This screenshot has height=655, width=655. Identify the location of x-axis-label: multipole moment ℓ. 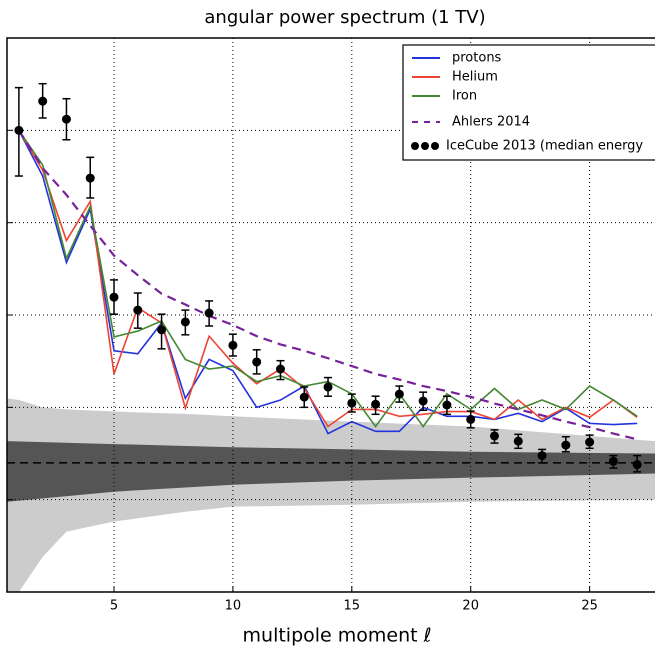
(337, 636).